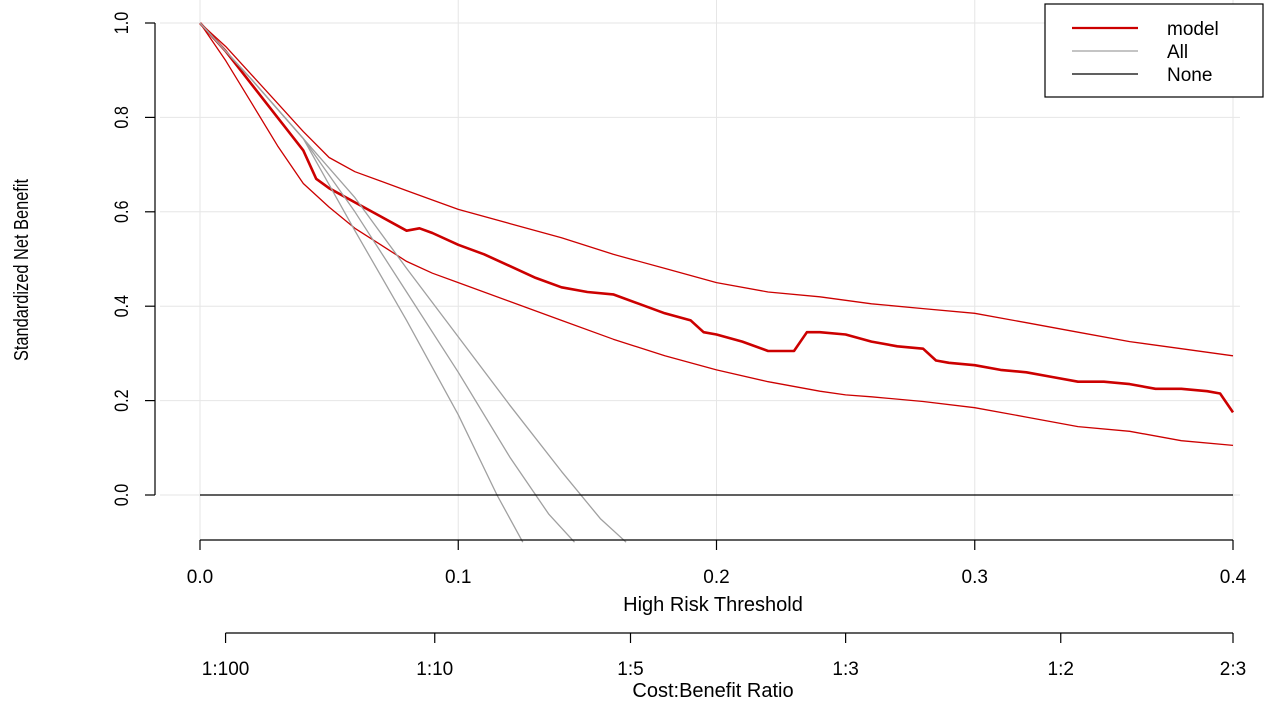 The width and height of the screenshot is (1280, 707). What do you see at coordinates (1233, 577) in the screenshot?
I see `x-tick-label-4: 0.4` at bounding box center [1233, 577].